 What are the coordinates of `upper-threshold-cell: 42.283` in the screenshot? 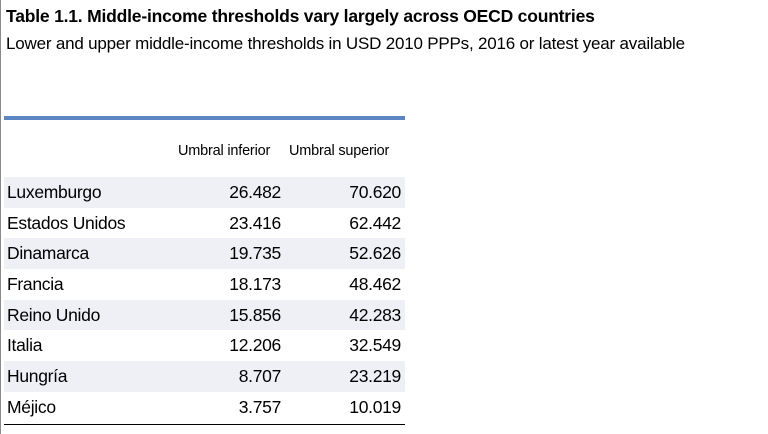 It's located at (375, 314).